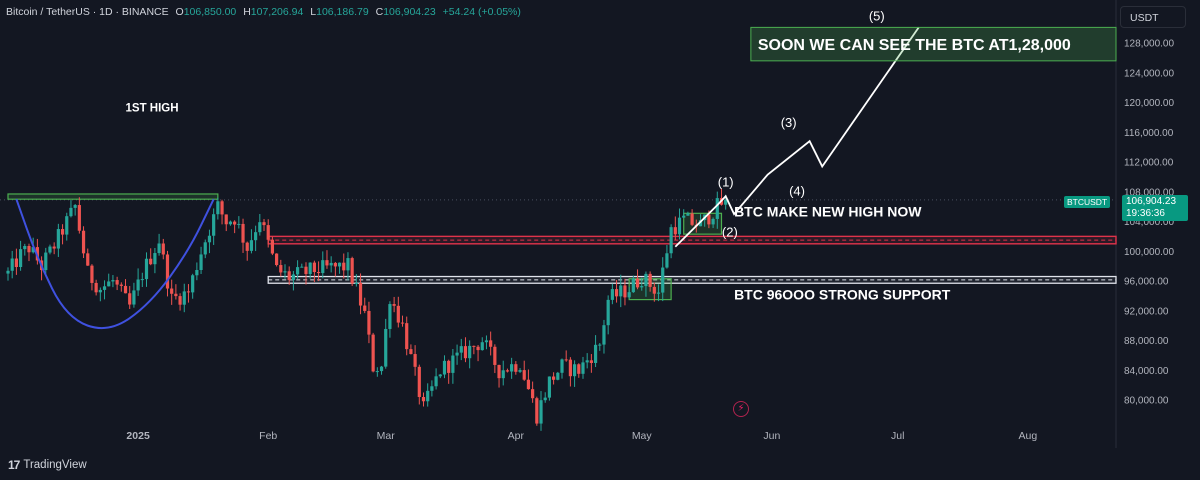  What do you see at coordinates (313, 12) in the screenshot?
I see `low-key: L` at bounding box center [313, 12].